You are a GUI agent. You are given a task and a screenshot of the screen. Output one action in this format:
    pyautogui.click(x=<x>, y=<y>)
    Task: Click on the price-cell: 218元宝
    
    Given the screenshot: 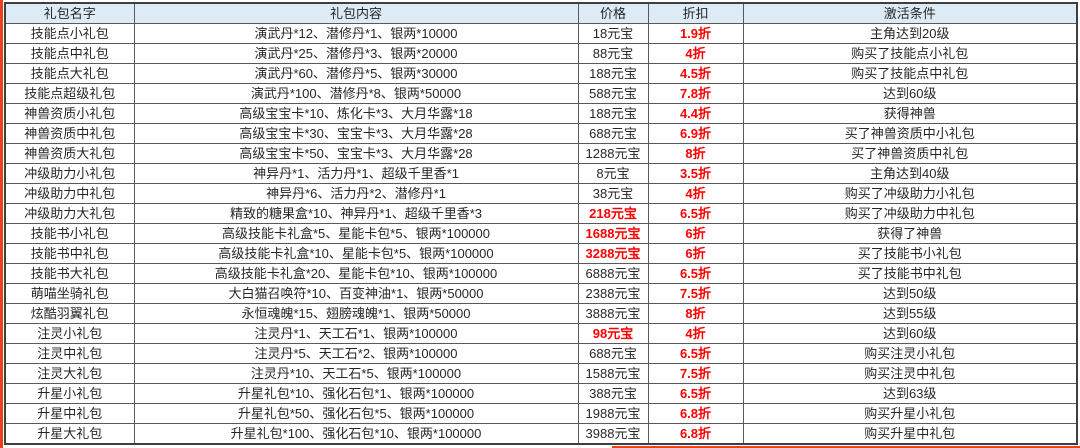 What is the action you would take?
    pyautogui.click(x=613, y=213)
    